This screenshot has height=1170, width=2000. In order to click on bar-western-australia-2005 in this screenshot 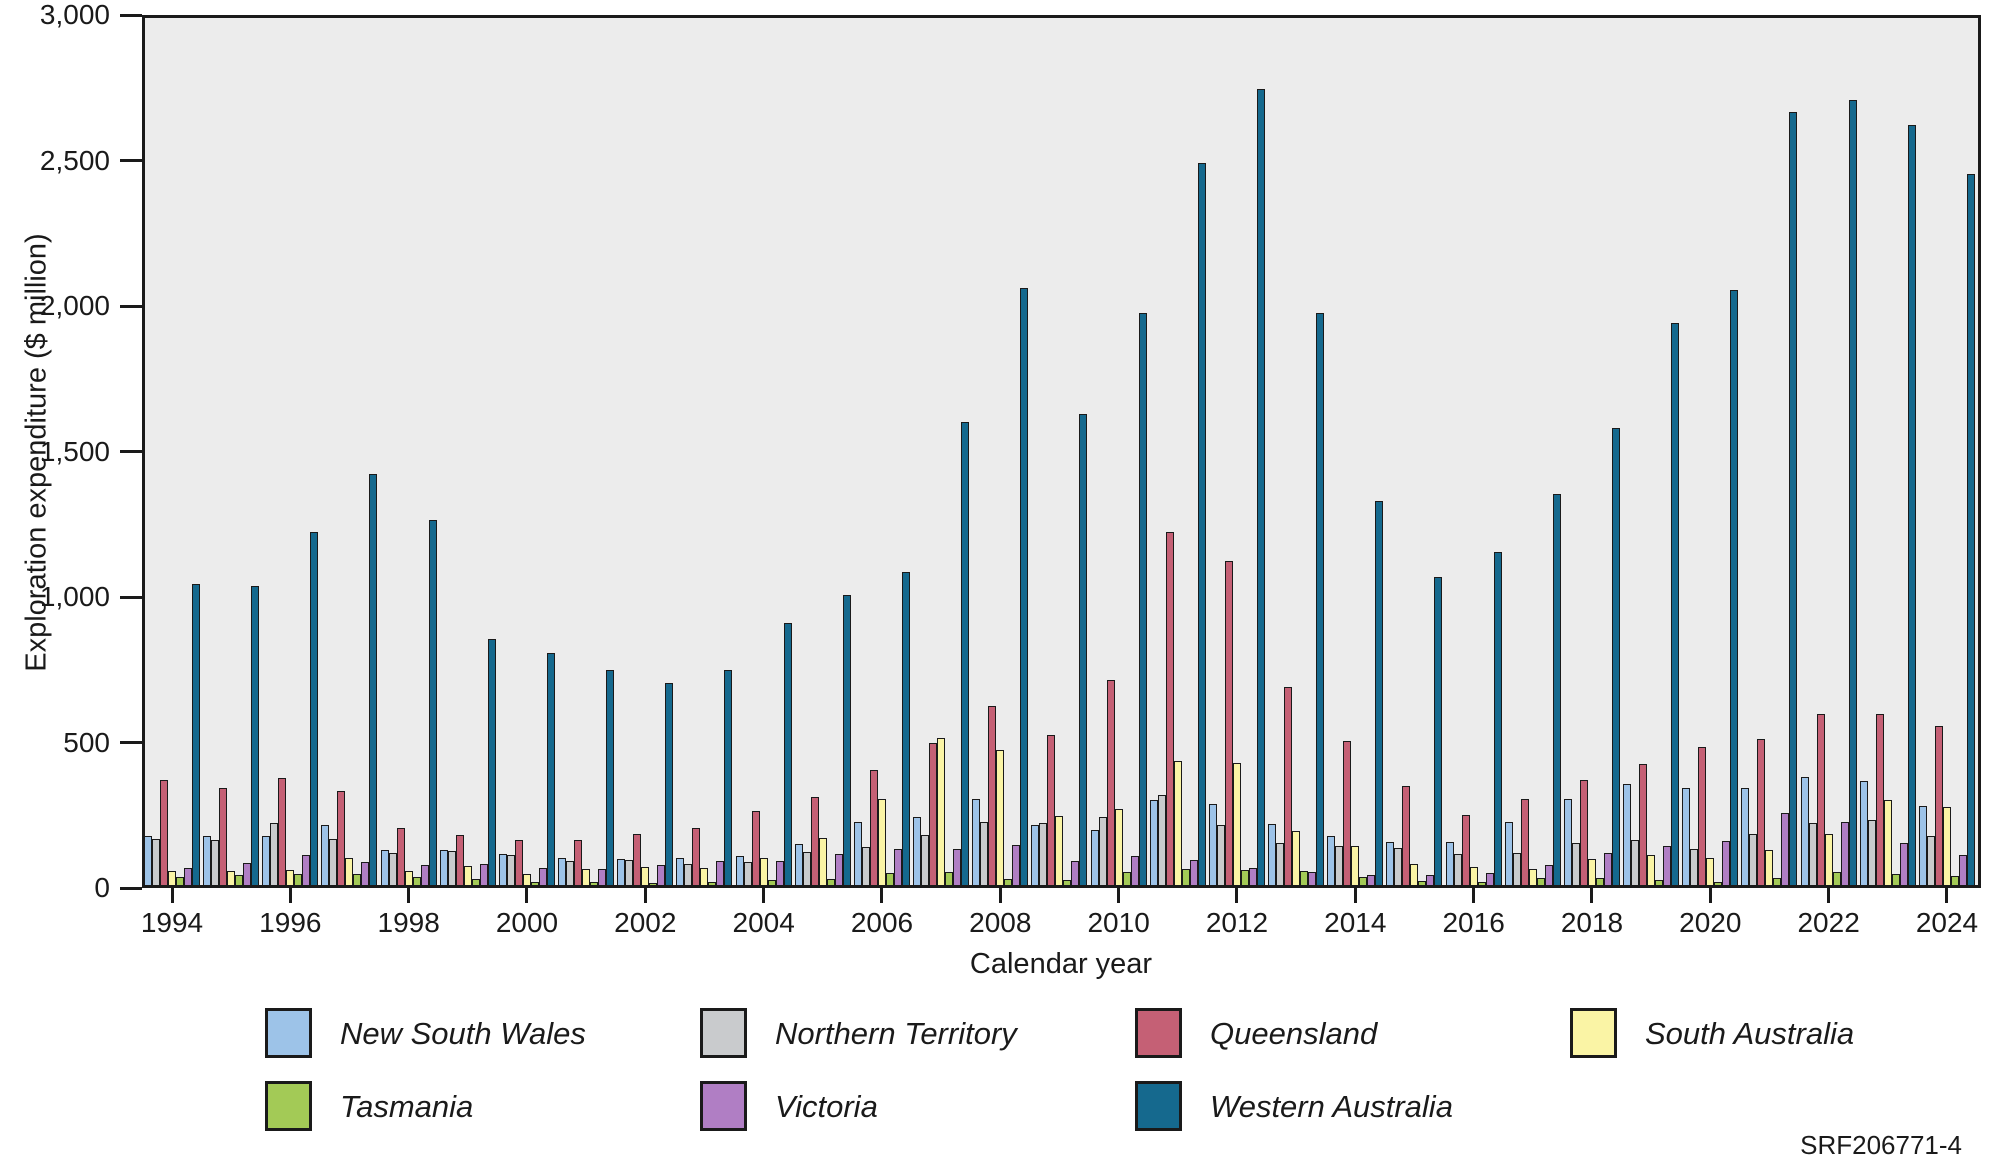, I will do `click(846, 739)`.